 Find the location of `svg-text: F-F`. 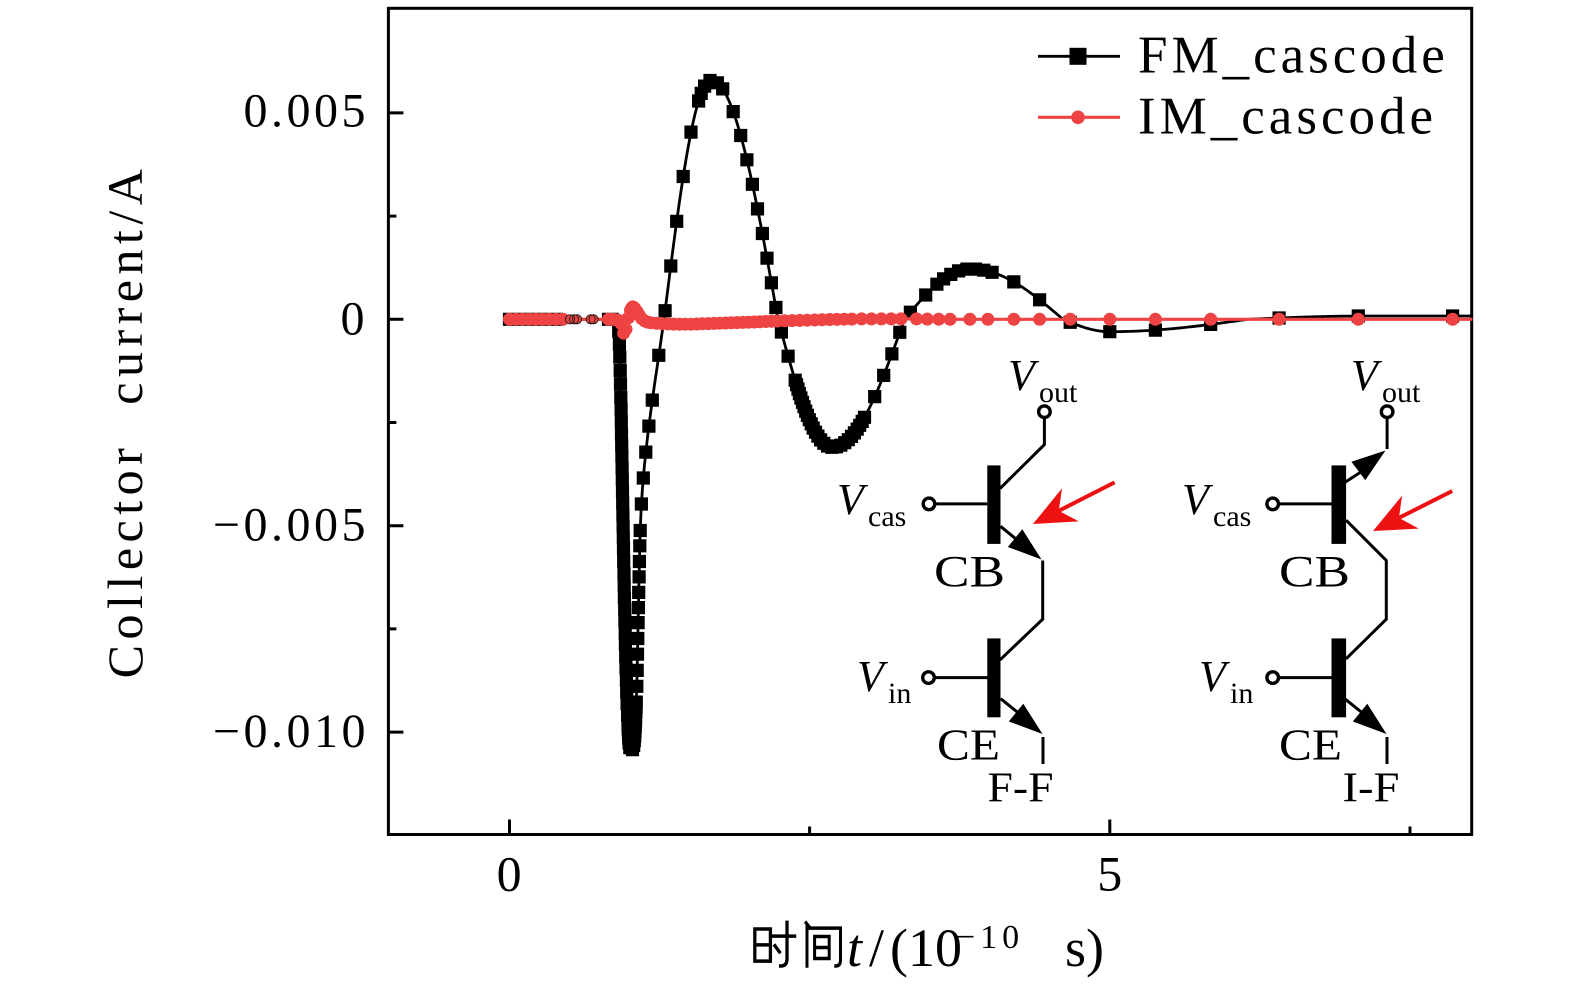

svg-text: F-F is located at coordinates (1021, 788).